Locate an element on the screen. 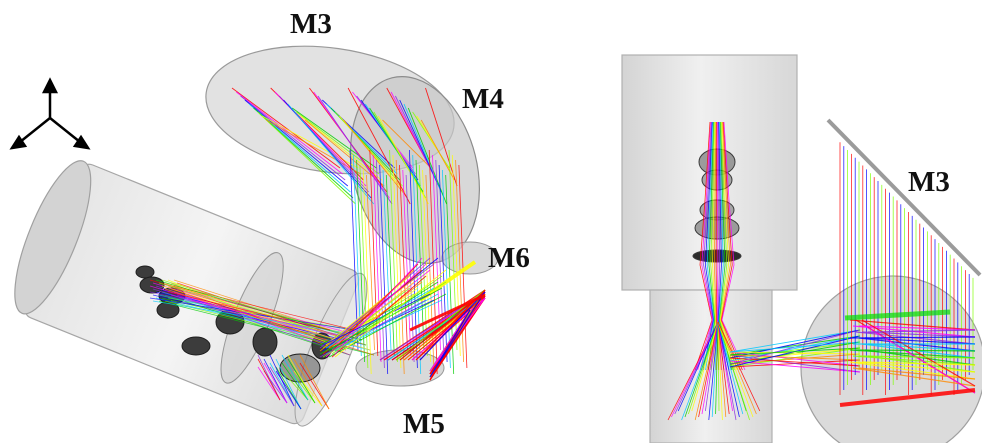 This screenshot has height=443, width=982. label-m4: M4 is located at coordinates (483, 99).